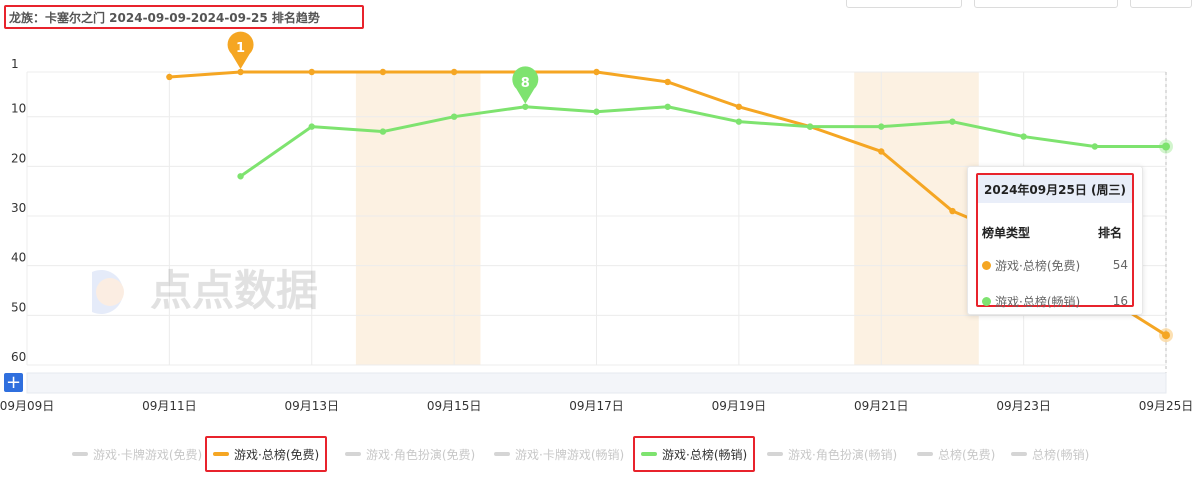  I want to click on y-tick-label: 40, so click(18, 258).